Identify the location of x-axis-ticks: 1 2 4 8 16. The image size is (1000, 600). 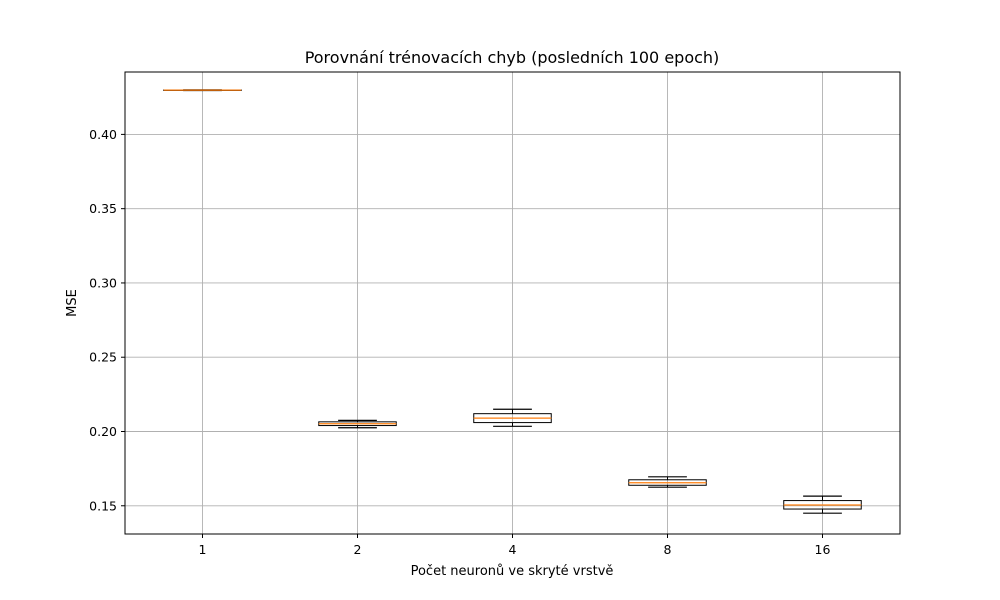
(515, 545).